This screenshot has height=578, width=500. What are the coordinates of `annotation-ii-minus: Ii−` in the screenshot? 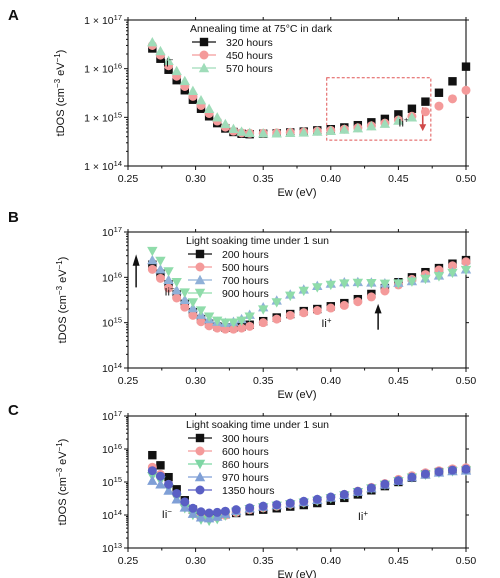 It's located at (170, 291).